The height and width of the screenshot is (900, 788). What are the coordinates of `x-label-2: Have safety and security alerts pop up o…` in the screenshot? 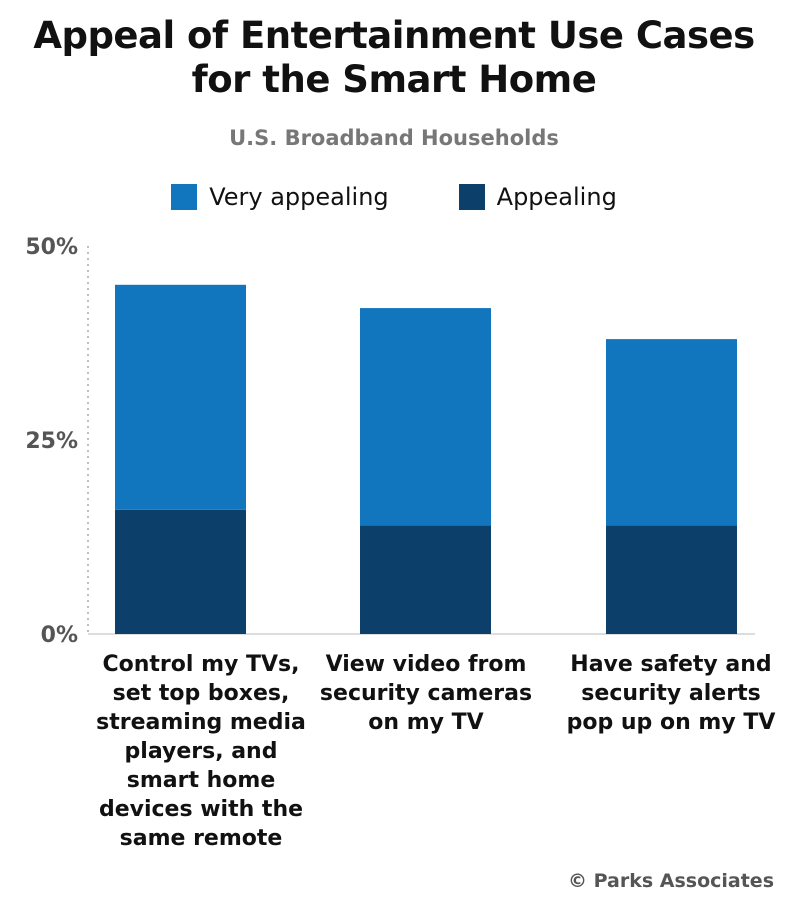 It's located at (671, 693).